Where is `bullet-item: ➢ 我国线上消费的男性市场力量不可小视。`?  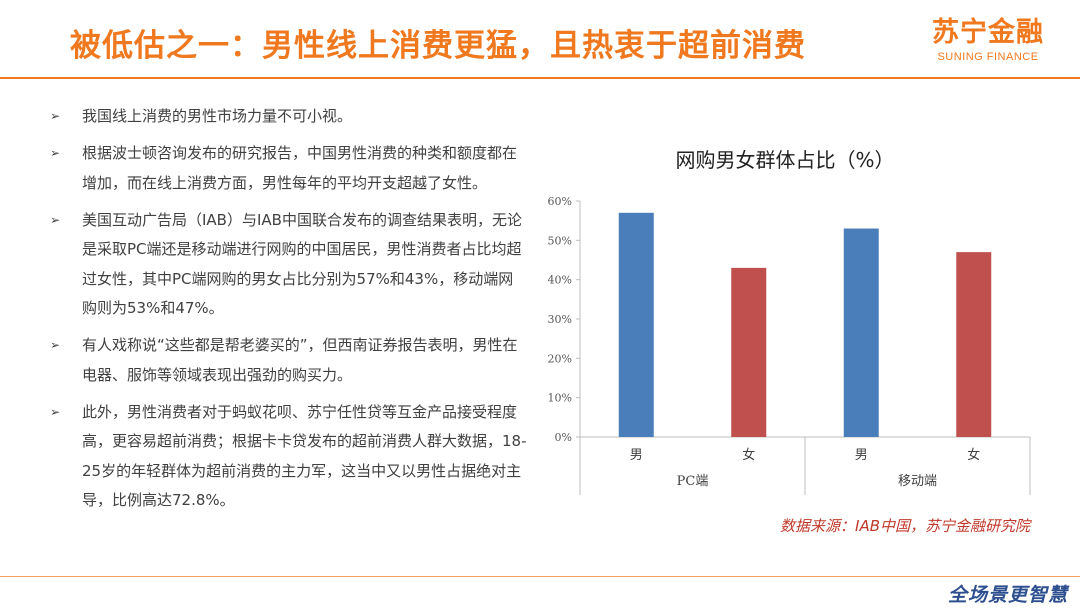
bullet-item: ➢ 我国线上消费的男性市场力量不可小视。 is located at coordinates (288, 117).